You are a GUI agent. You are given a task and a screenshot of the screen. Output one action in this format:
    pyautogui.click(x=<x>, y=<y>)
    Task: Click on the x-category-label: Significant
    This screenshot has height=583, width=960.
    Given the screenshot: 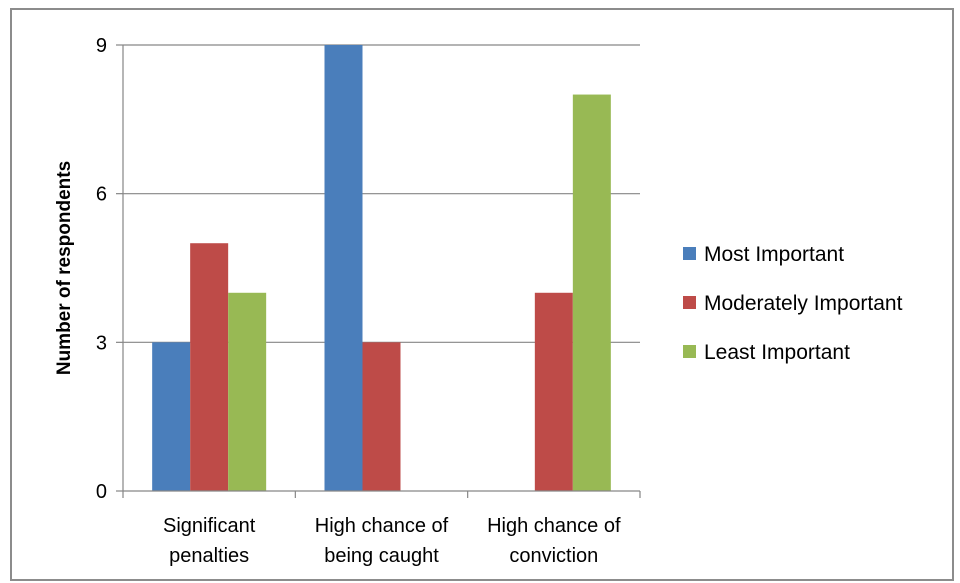 What is the action you would take?
    pyautogui.click(x=209, y=526)
    